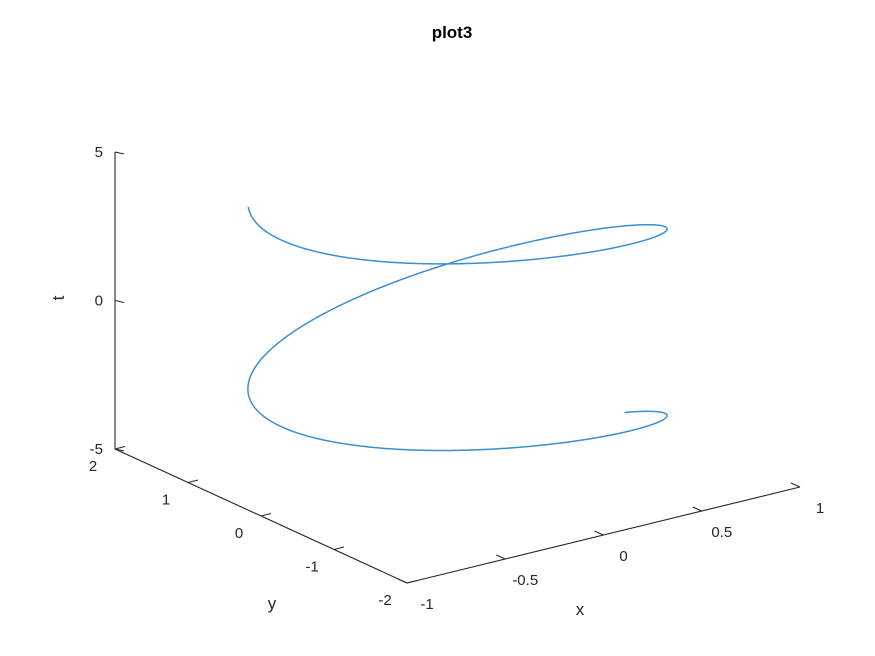  Describe the element at coordinates (93, 466) in the screenshot. I see `y-tick-label: 2` at that location.